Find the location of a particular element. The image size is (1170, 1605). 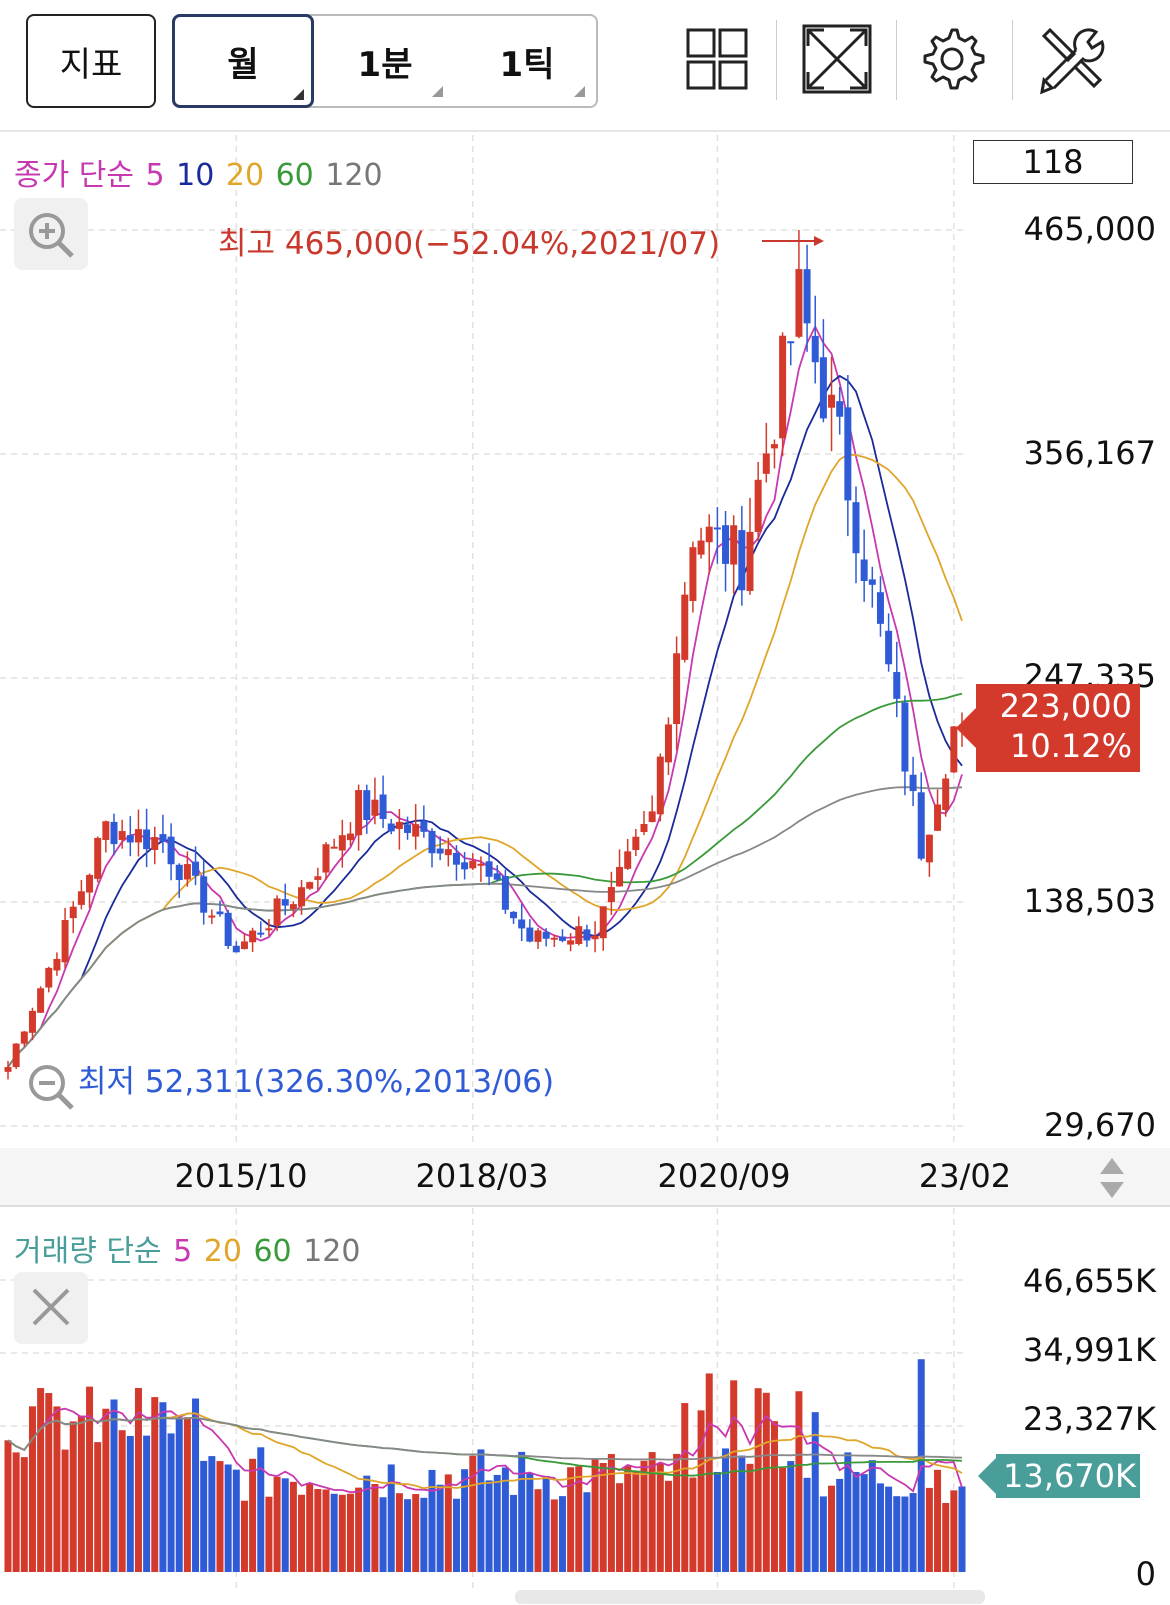

zoom-in-icon is located at coordinates (51, 234).